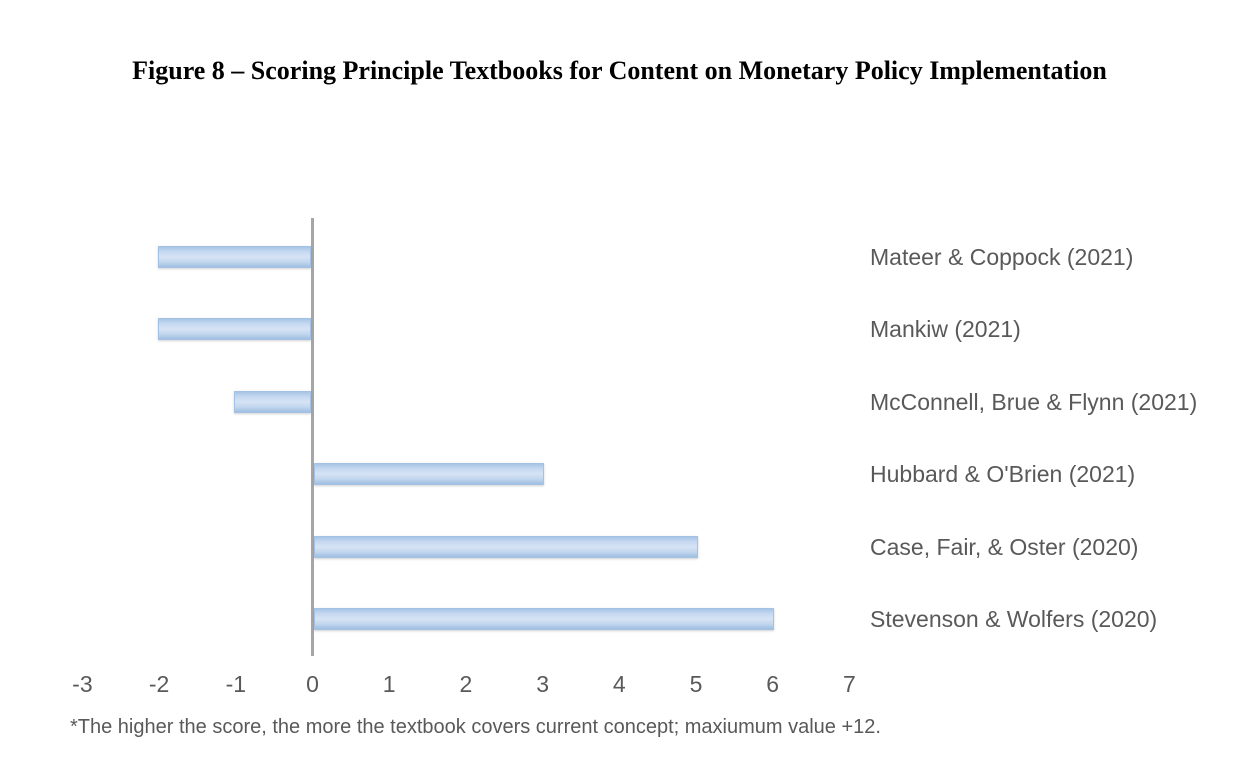  What do you see at coordinates (312, 684) in the screenshot?
I see `x-tick-label-0: 0` at bounding box center [312, 684].